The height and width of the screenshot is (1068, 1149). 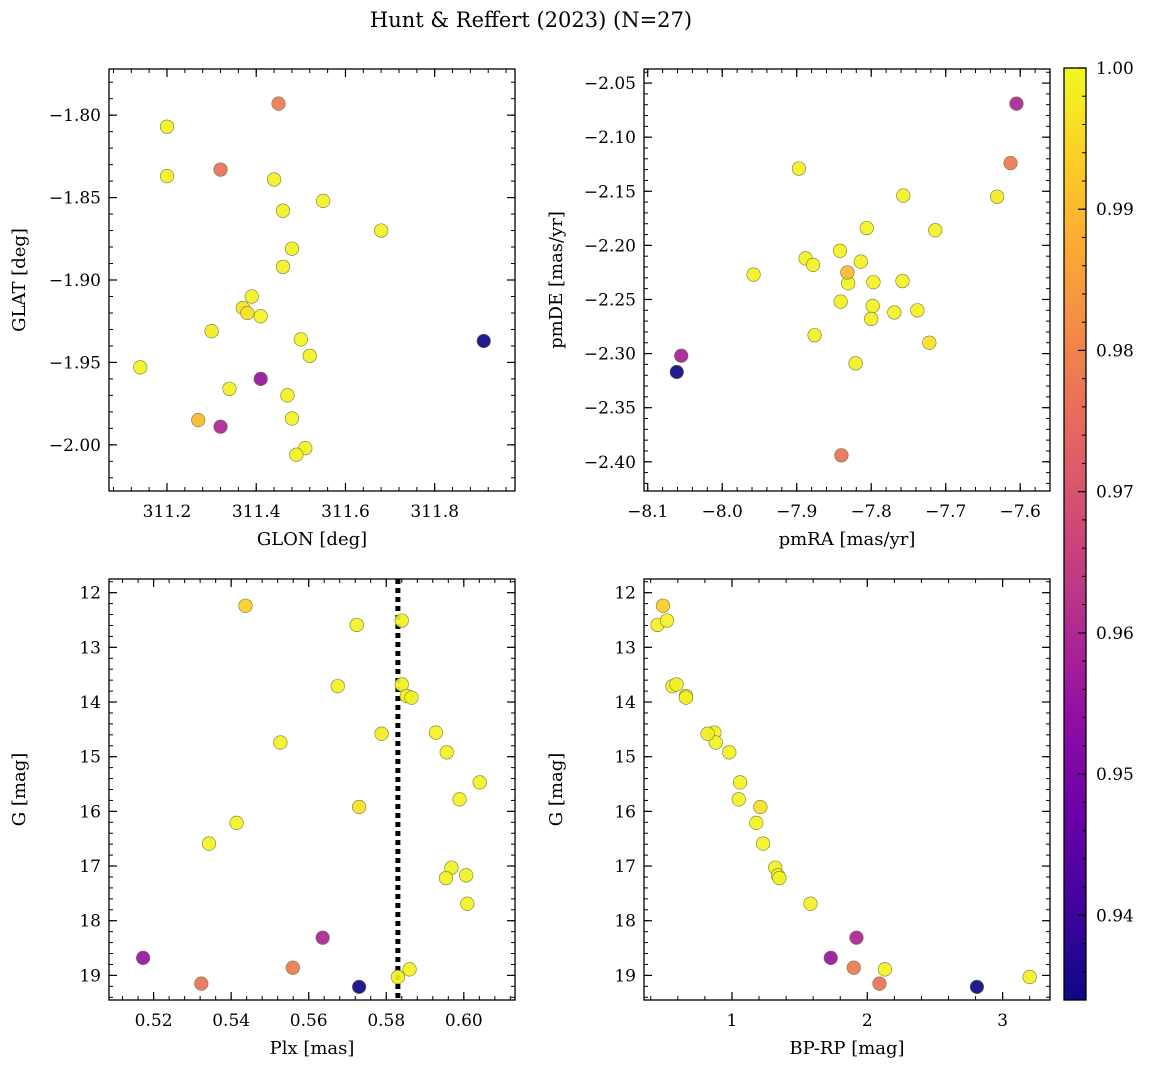 What do you see at coordinates (434, 512) in the screenshot?
I see `x-tick-label: 311.8` at bounding box center [434, 512].